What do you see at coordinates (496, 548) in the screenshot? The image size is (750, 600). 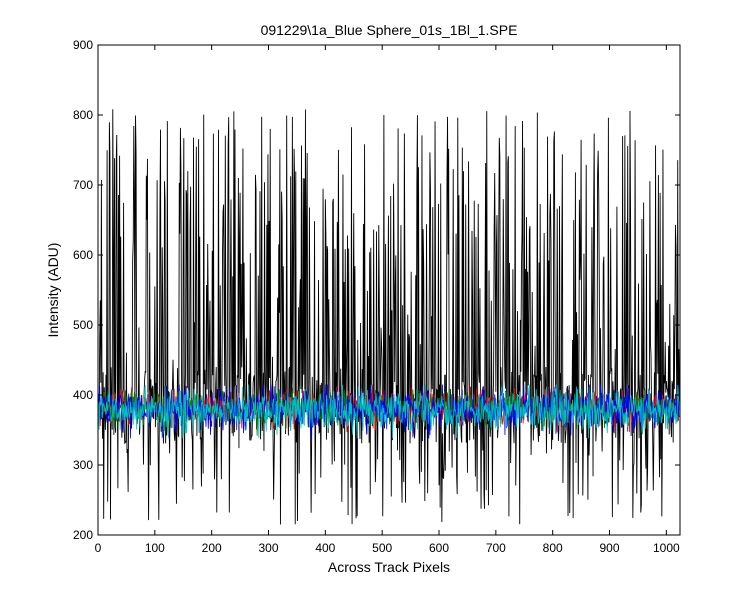 I see `x-tick-label: 700` at bounding box center [496, 548].